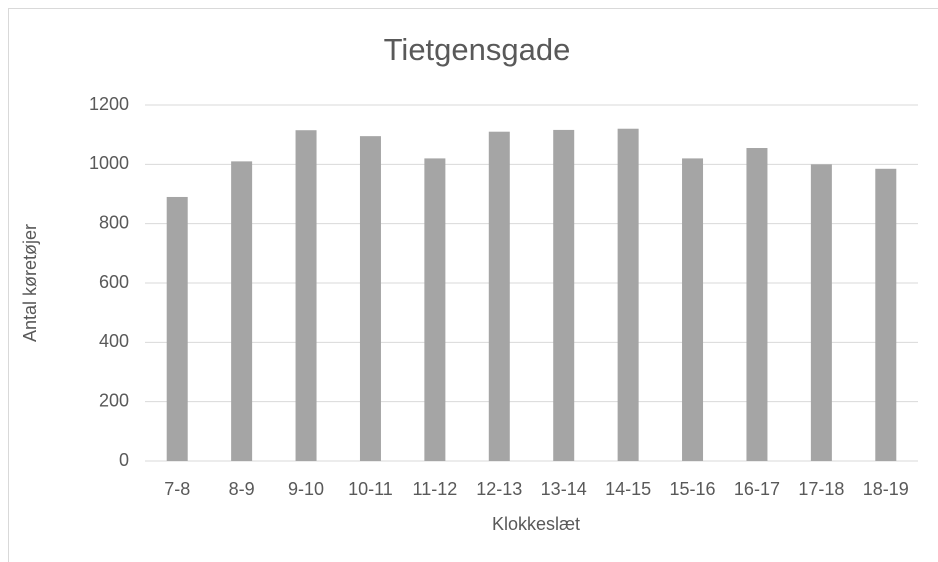 The height and width of the screenshot is (562, 938). Describe the element at coordinates (757, 489) in the screenshot. I see `x-tick-label: 16-17` at that location.